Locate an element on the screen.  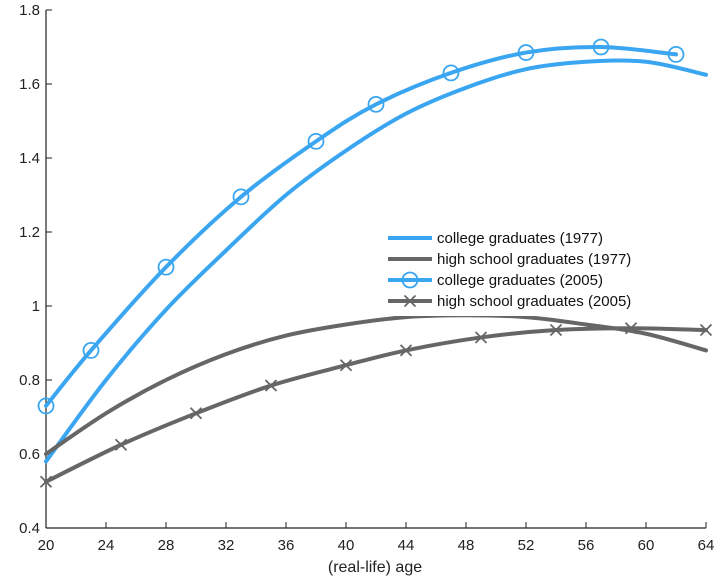
x-tick-label: 20 is located at coordinates (46, 545).